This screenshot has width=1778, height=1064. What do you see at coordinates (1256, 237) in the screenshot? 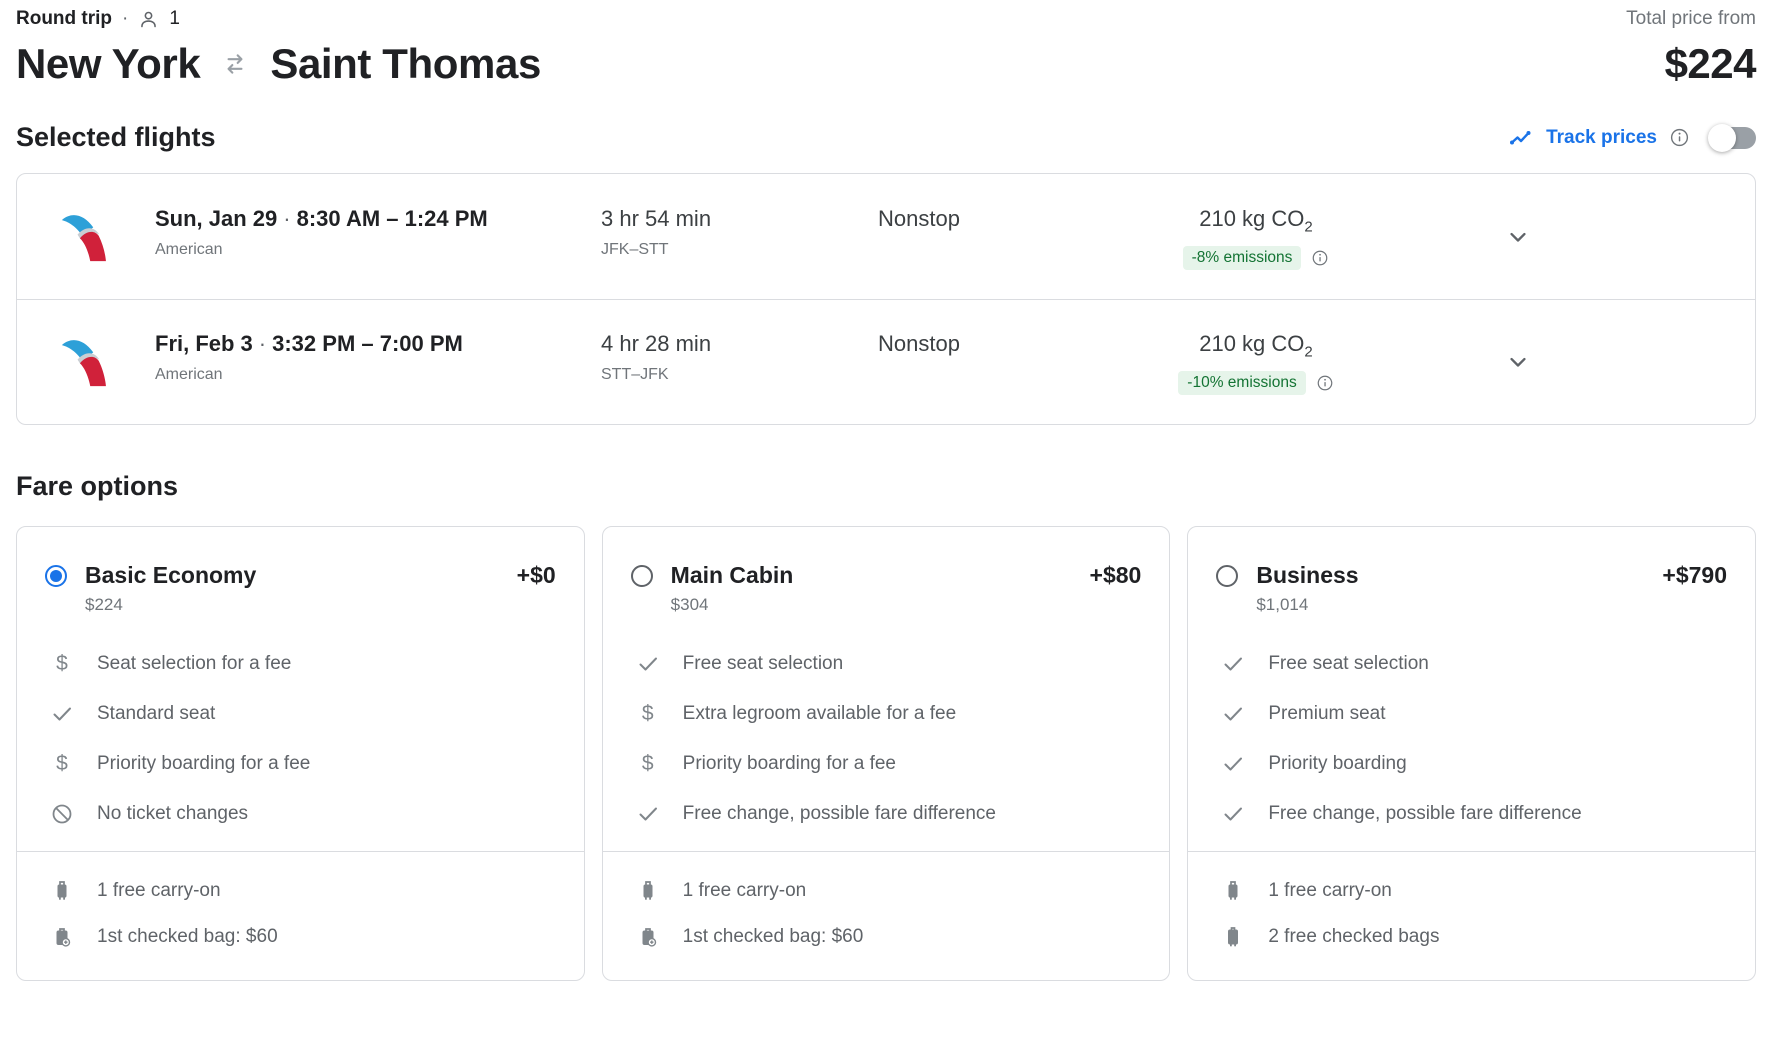
I see `emissions-column: 210 kg CO2 -8% emissions` at bounding box center [1256, 237].